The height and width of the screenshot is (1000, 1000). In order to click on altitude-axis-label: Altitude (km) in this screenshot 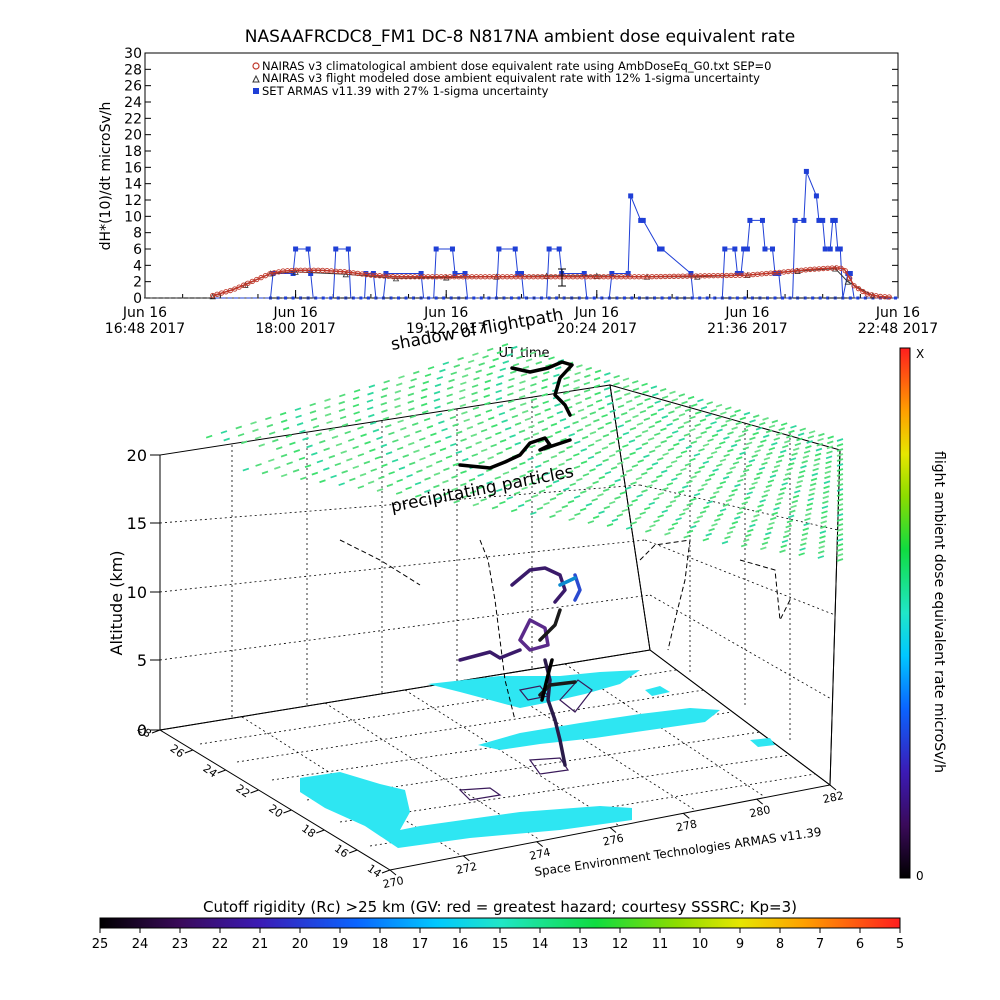, I will do `click(116, 603)`.